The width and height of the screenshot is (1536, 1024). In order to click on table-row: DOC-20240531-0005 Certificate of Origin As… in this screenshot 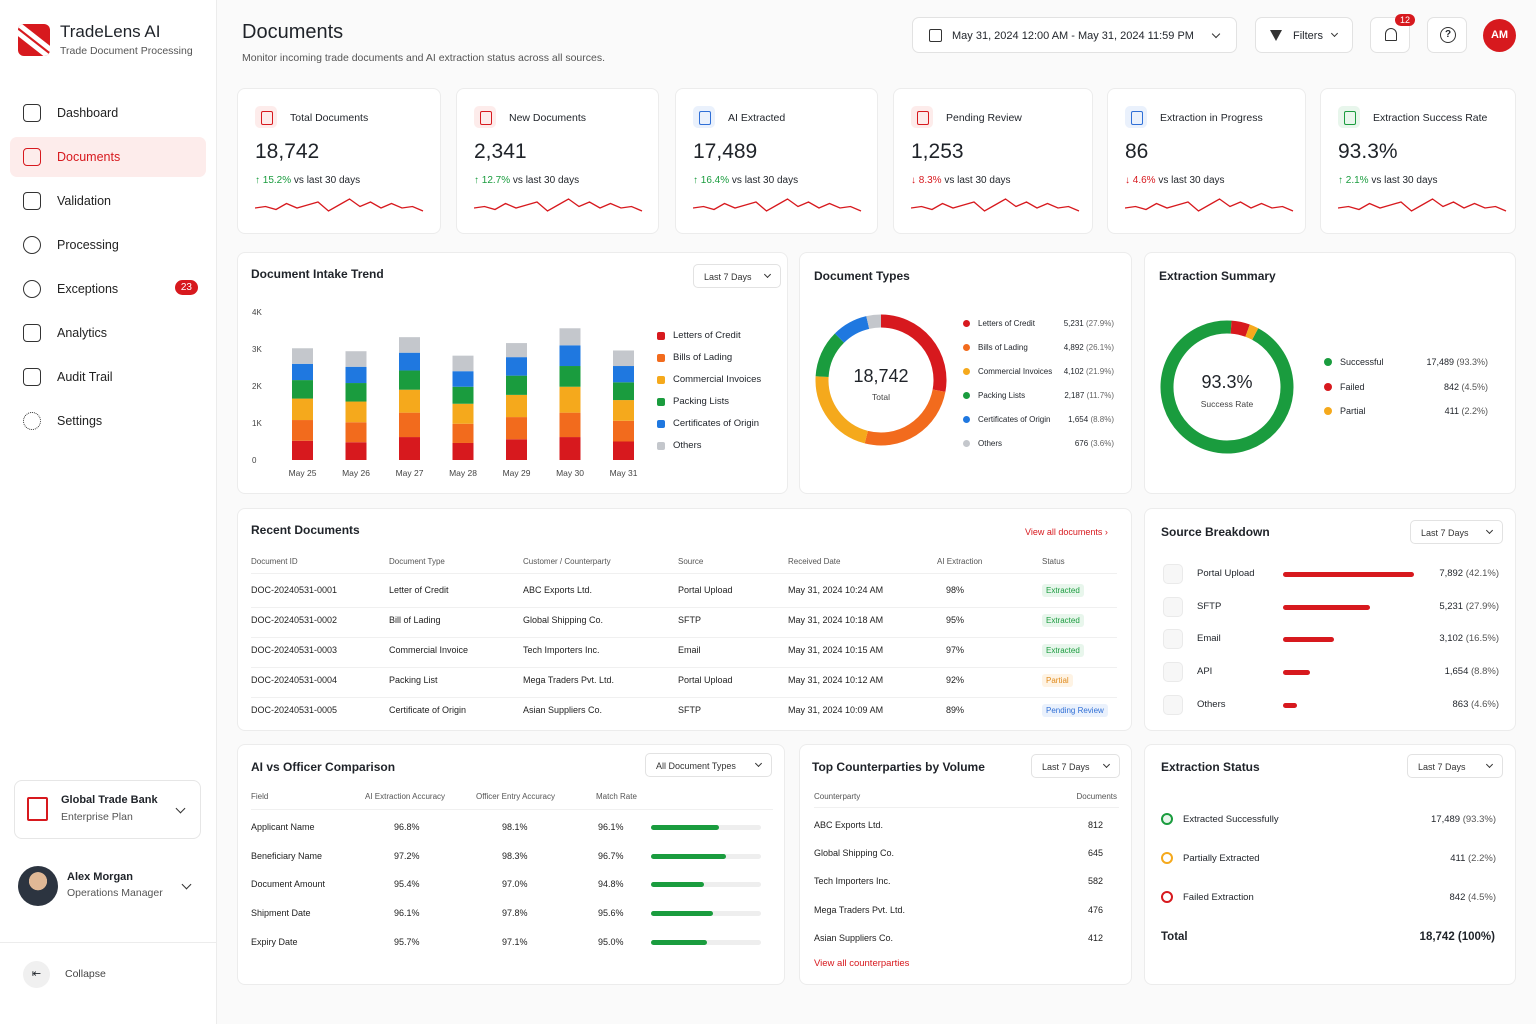, I will do `click(684, 712)`.